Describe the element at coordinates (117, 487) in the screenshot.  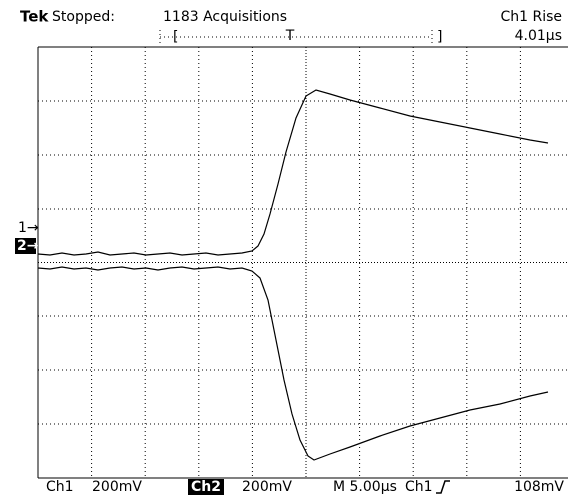
I see `ch1-scale: 200mV` at that location.